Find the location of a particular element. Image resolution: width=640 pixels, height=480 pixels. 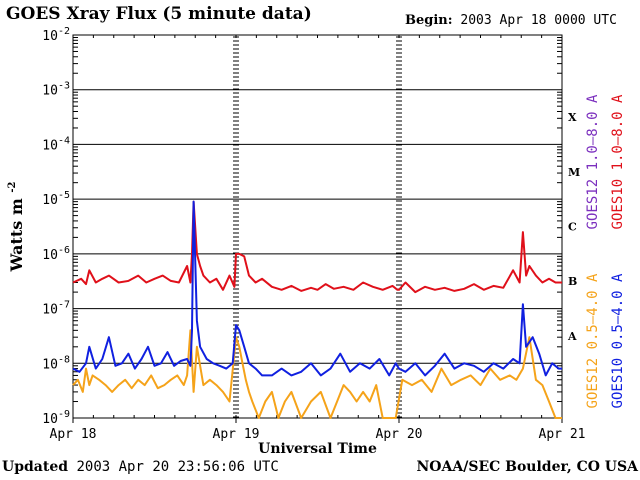

y-tick-exponent: -8 is located at coordinates (64, 359).